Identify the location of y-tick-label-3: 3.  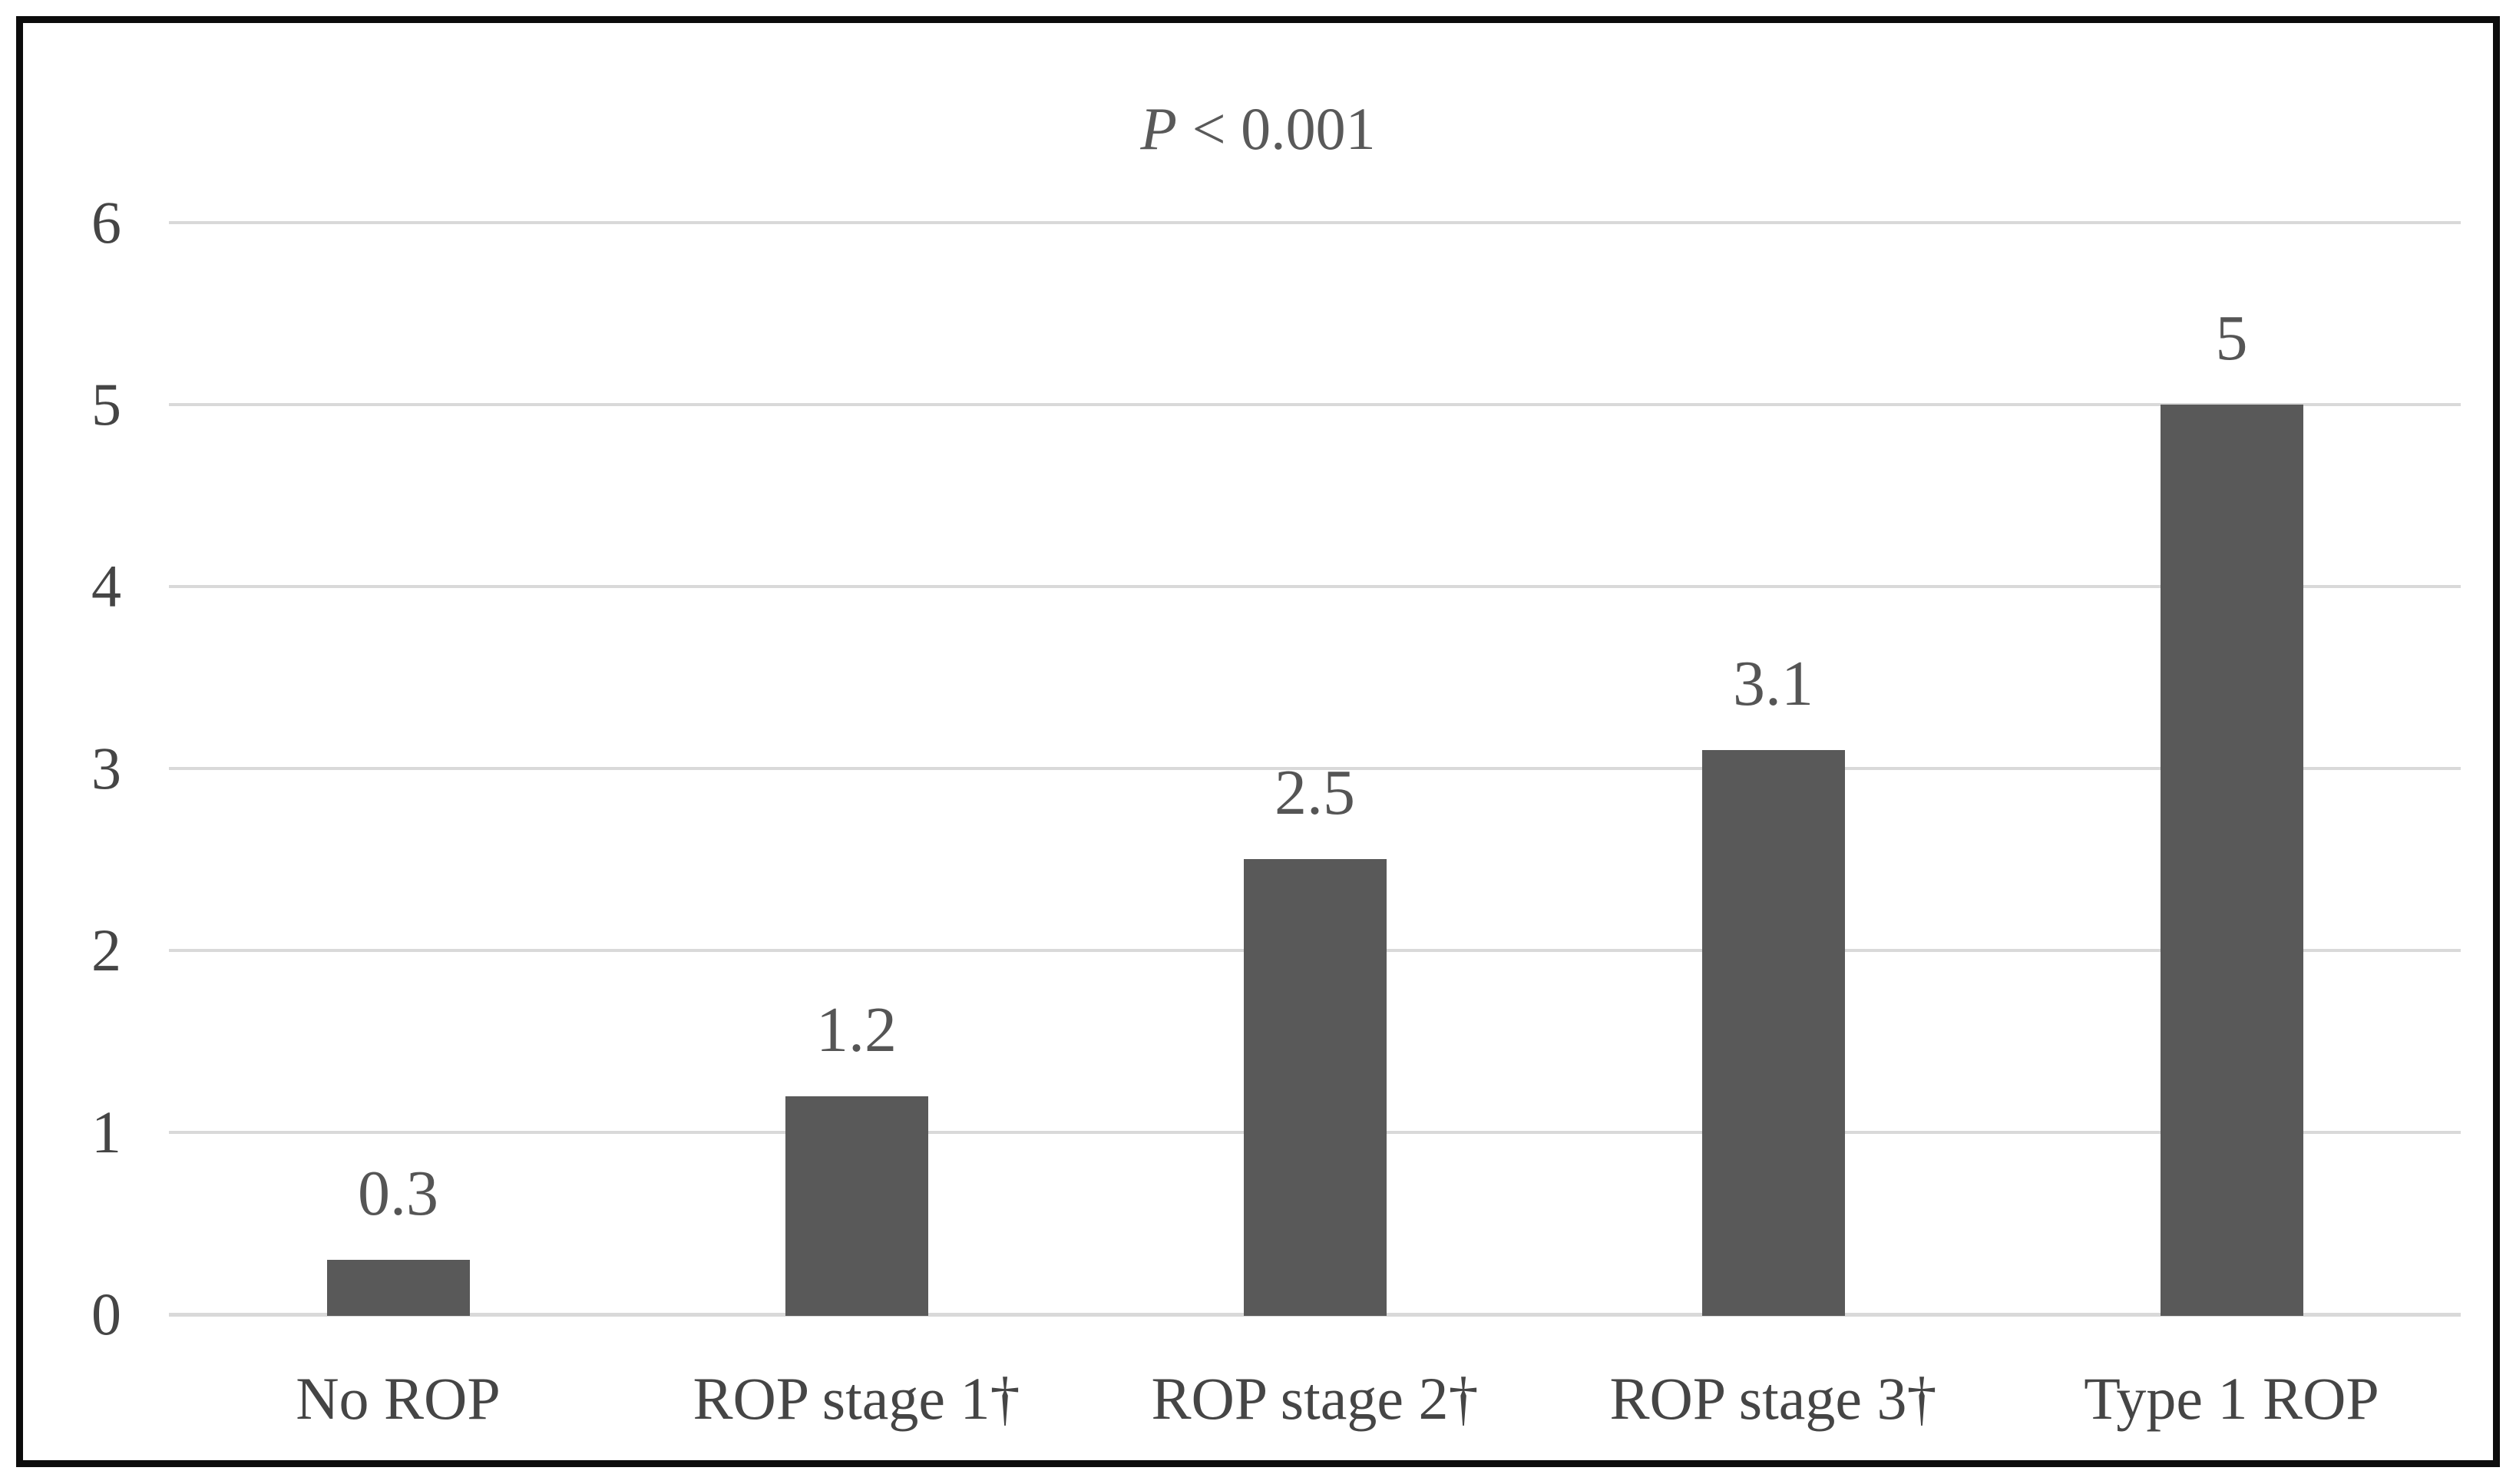
(106, 768).